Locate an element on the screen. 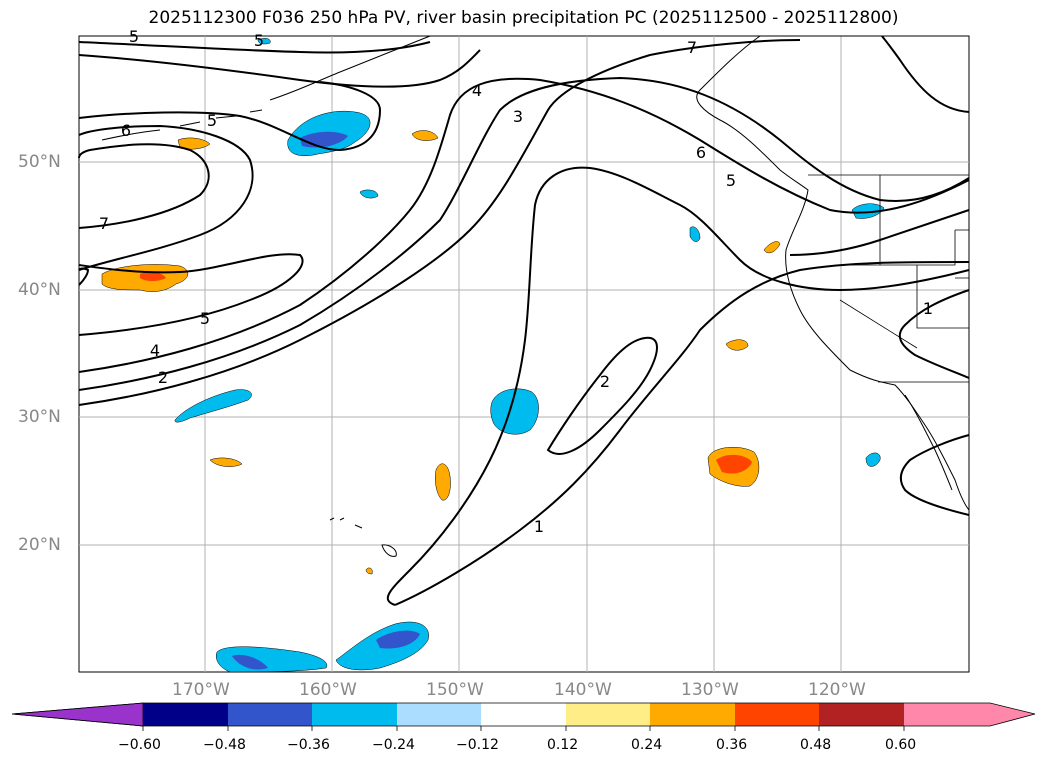  lat-label-30n: 30°N is located at coordinates (39, 417).